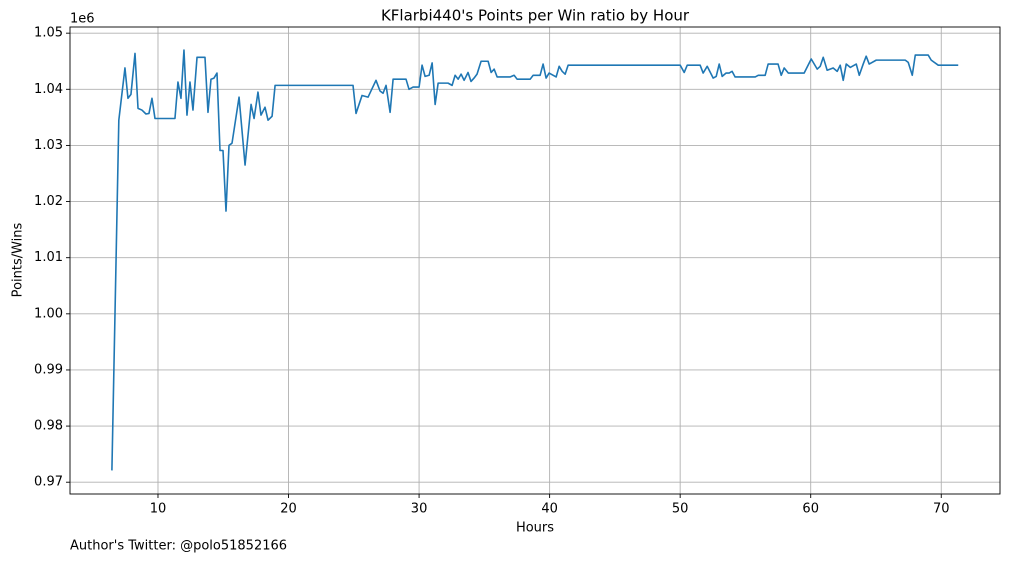  I want to click on x-tick-label: 30, so click(419, 509).